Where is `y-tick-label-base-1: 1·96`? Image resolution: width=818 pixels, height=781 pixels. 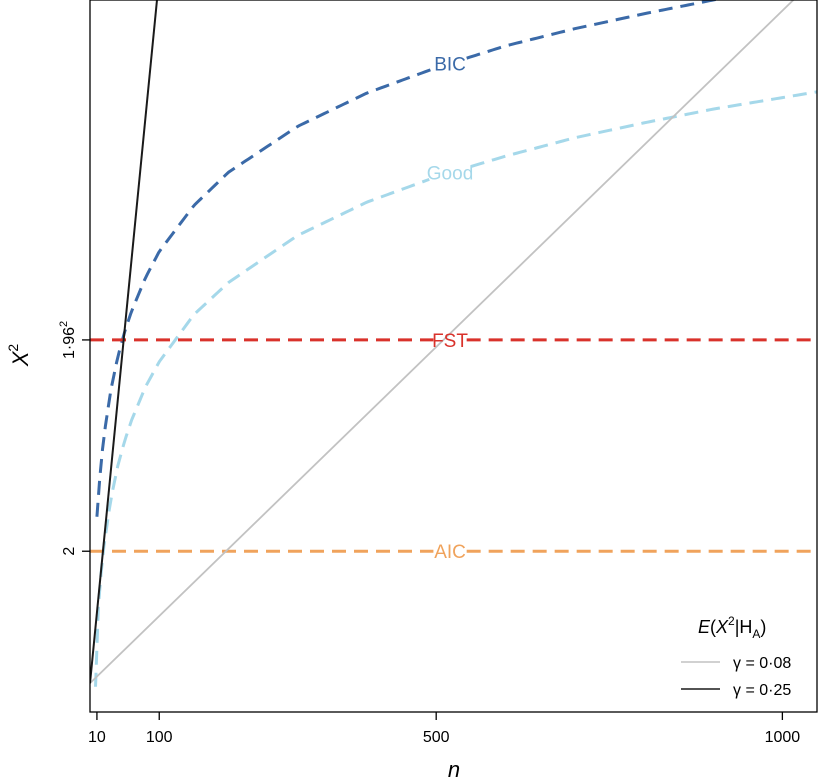
y-tick-label-base-1: 1·96 is located at coordinates (69, 343).